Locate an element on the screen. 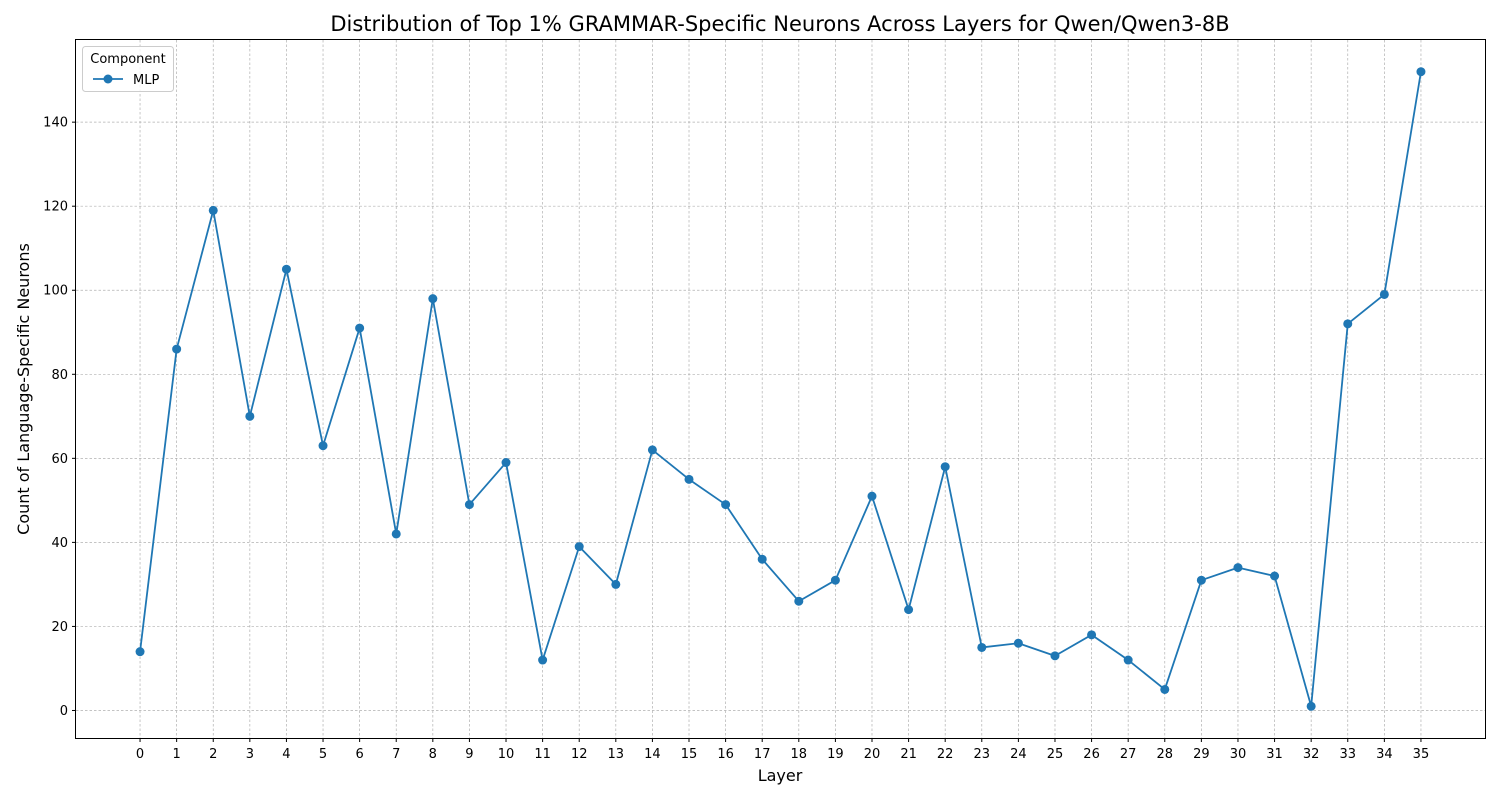 This screenshot has height=800, width=1500. x-tick-label: 3 is located at coordinates (250, 754).